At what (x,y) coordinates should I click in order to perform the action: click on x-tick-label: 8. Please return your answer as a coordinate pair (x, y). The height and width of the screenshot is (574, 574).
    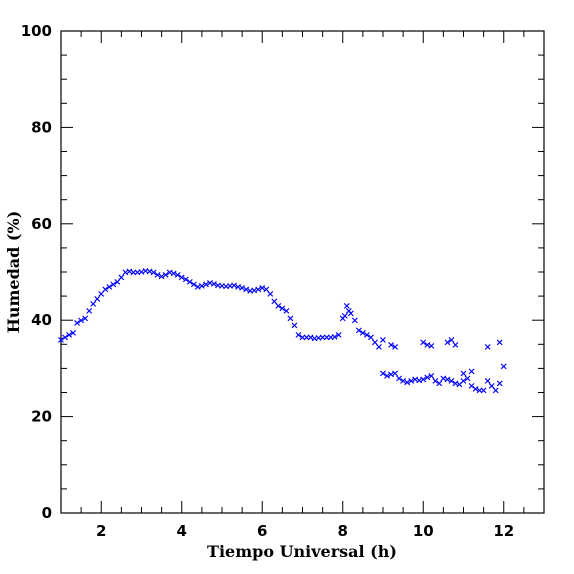
    Looking at the image, I should click on (343, 531).